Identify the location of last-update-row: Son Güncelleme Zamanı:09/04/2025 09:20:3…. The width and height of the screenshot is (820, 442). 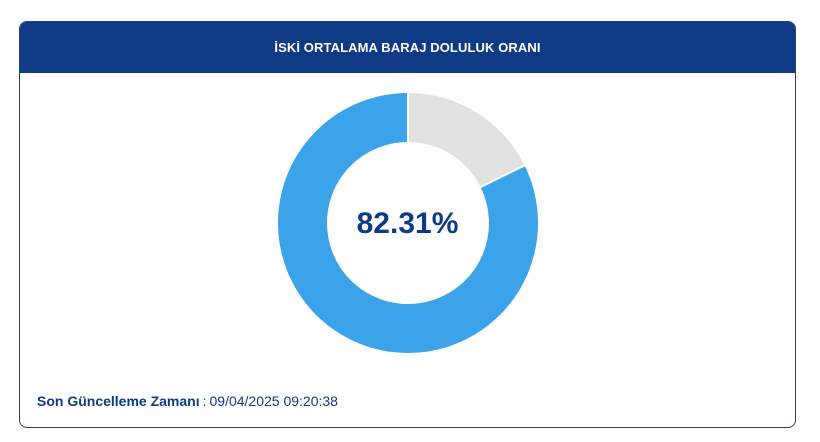
(187, 401).